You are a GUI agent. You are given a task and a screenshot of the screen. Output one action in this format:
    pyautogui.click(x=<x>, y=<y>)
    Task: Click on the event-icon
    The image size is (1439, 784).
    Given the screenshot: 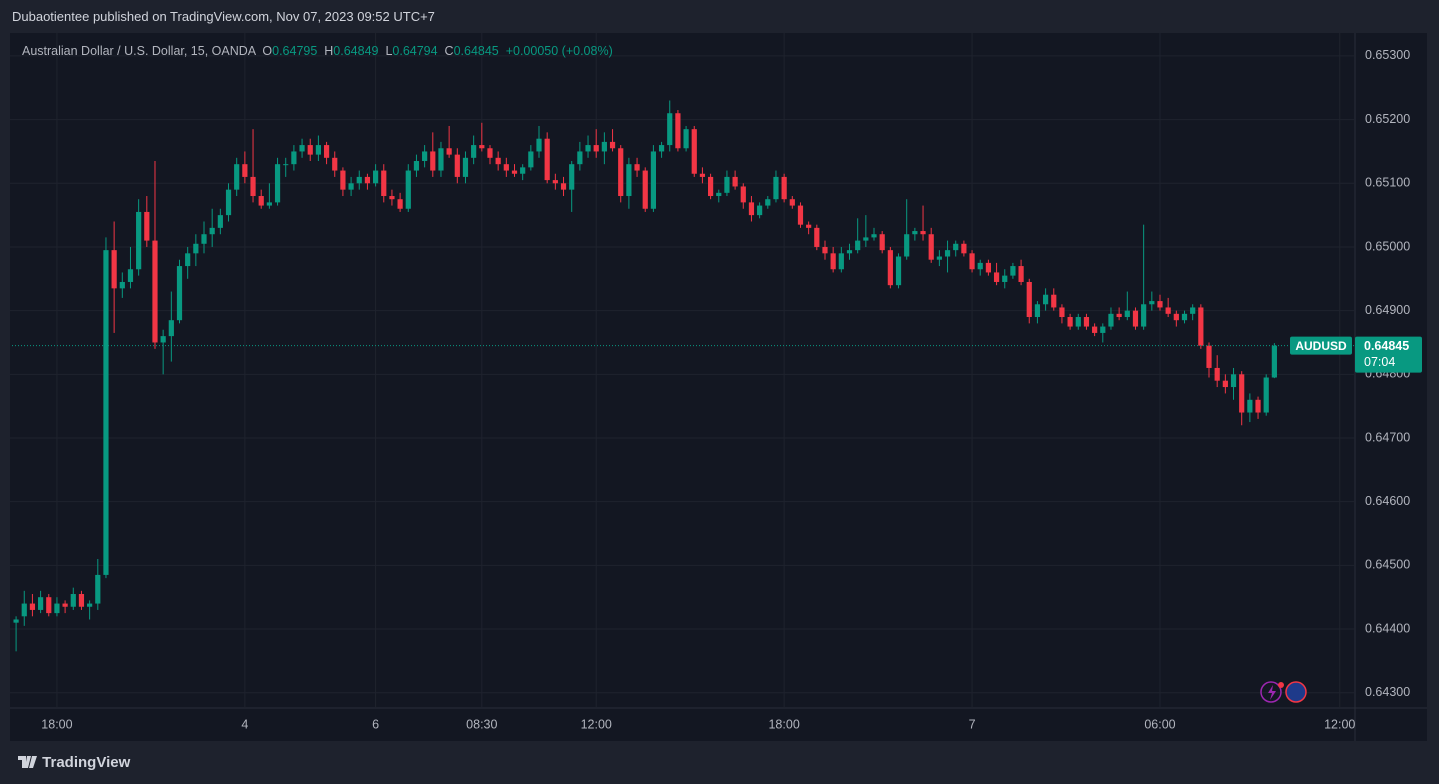 What is the action you would take?
    pyautogui.click(x=1271, y=692)
    